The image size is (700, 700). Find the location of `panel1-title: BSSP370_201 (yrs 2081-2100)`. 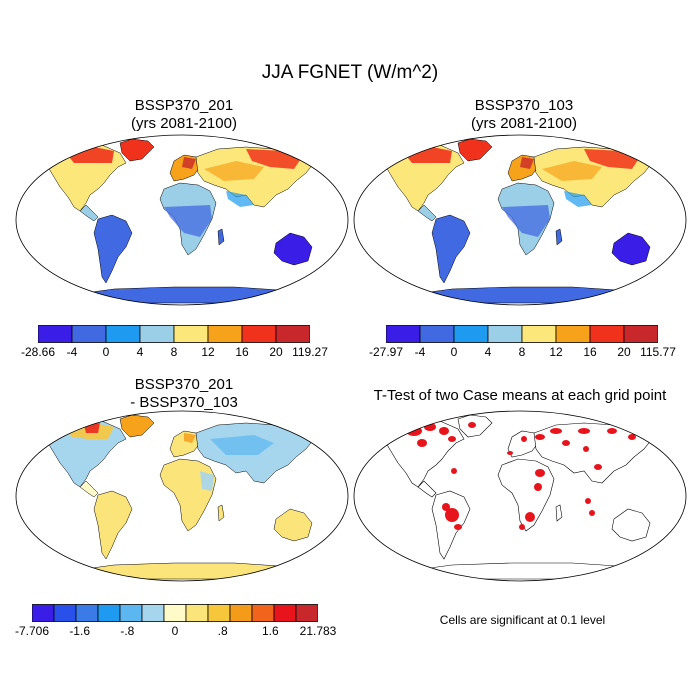

panel1-title: BSSP370_201 (yrs 2081-2100) is located at coordinates (184, 115).